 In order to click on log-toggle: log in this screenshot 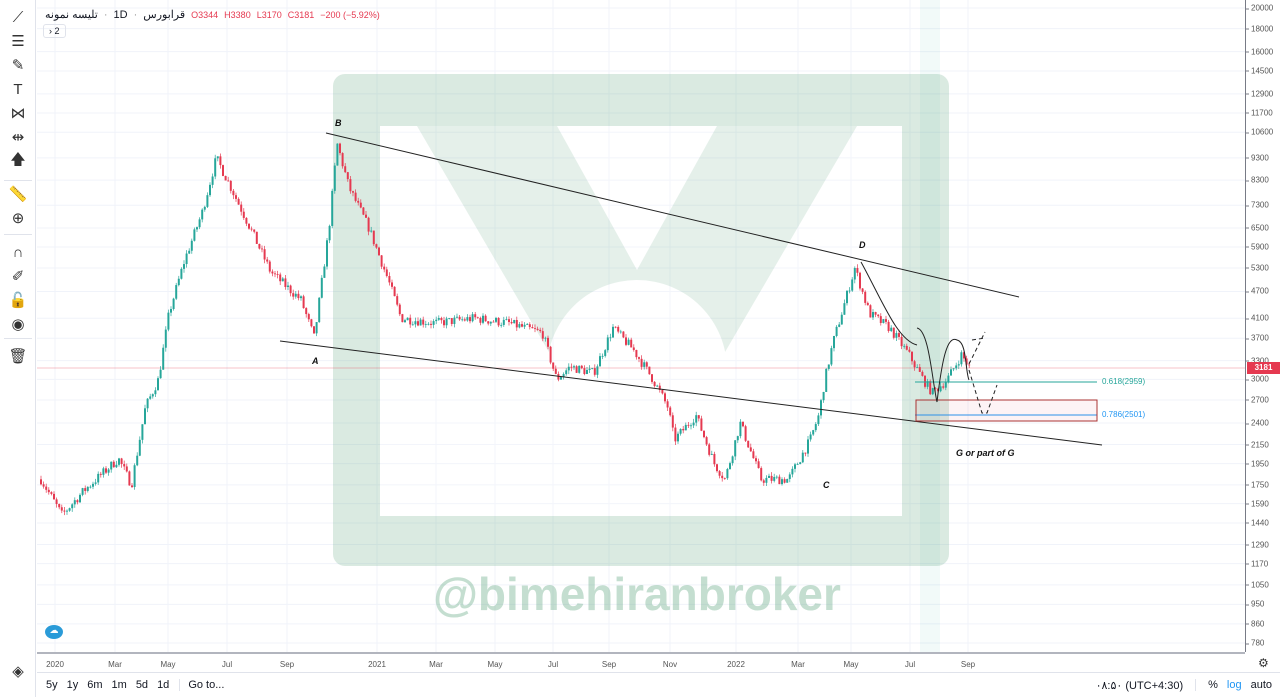, I will do `click(1234, 685)`.